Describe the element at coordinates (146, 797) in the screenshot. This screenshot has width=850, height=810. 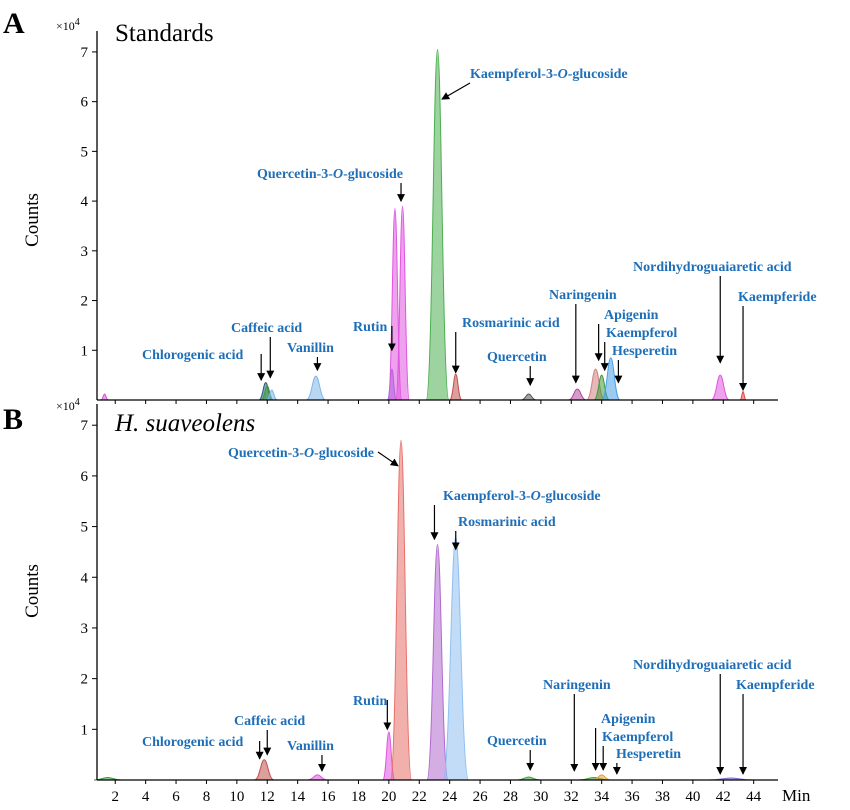
I see `x-tick-label: 4` at that location.